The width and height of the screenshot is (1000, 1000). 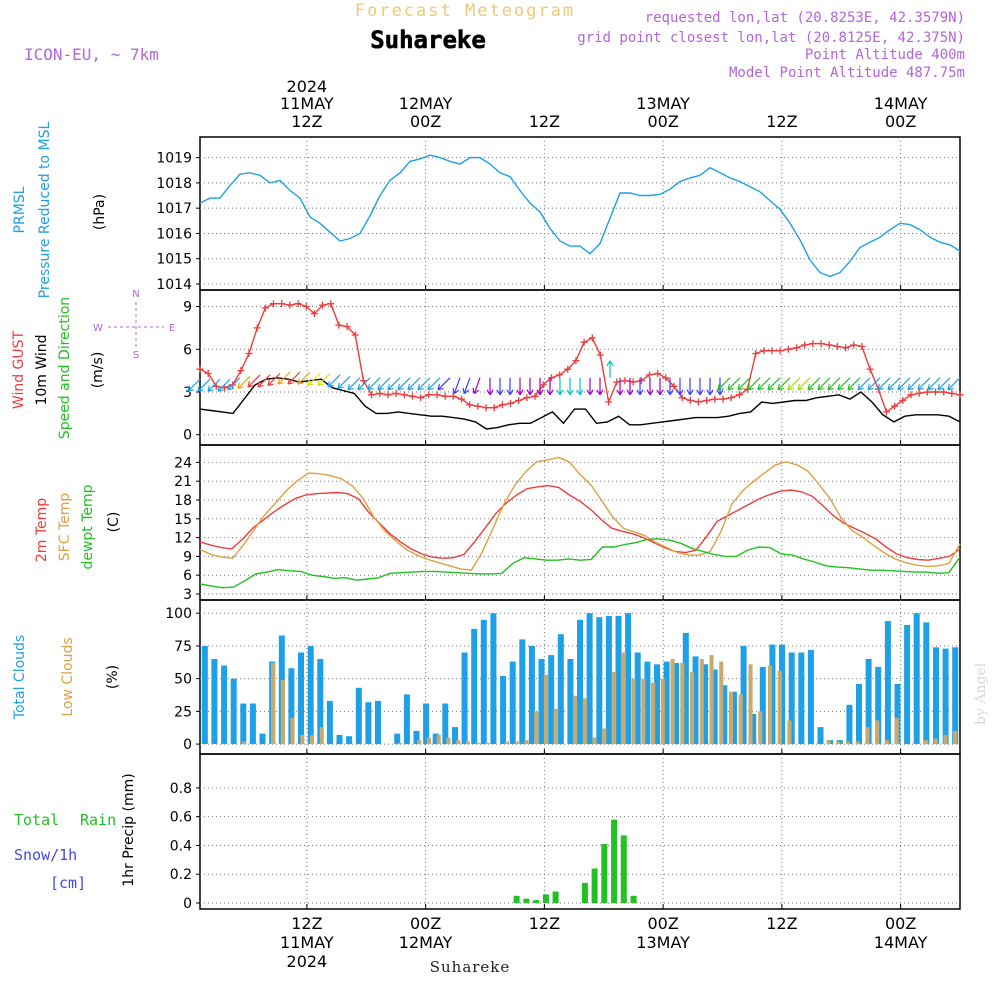 What do you see at coordinates (181, 818) in the screenshot?
I see `precip-ytick-label: 0.6` at bounding box center [181, 818].